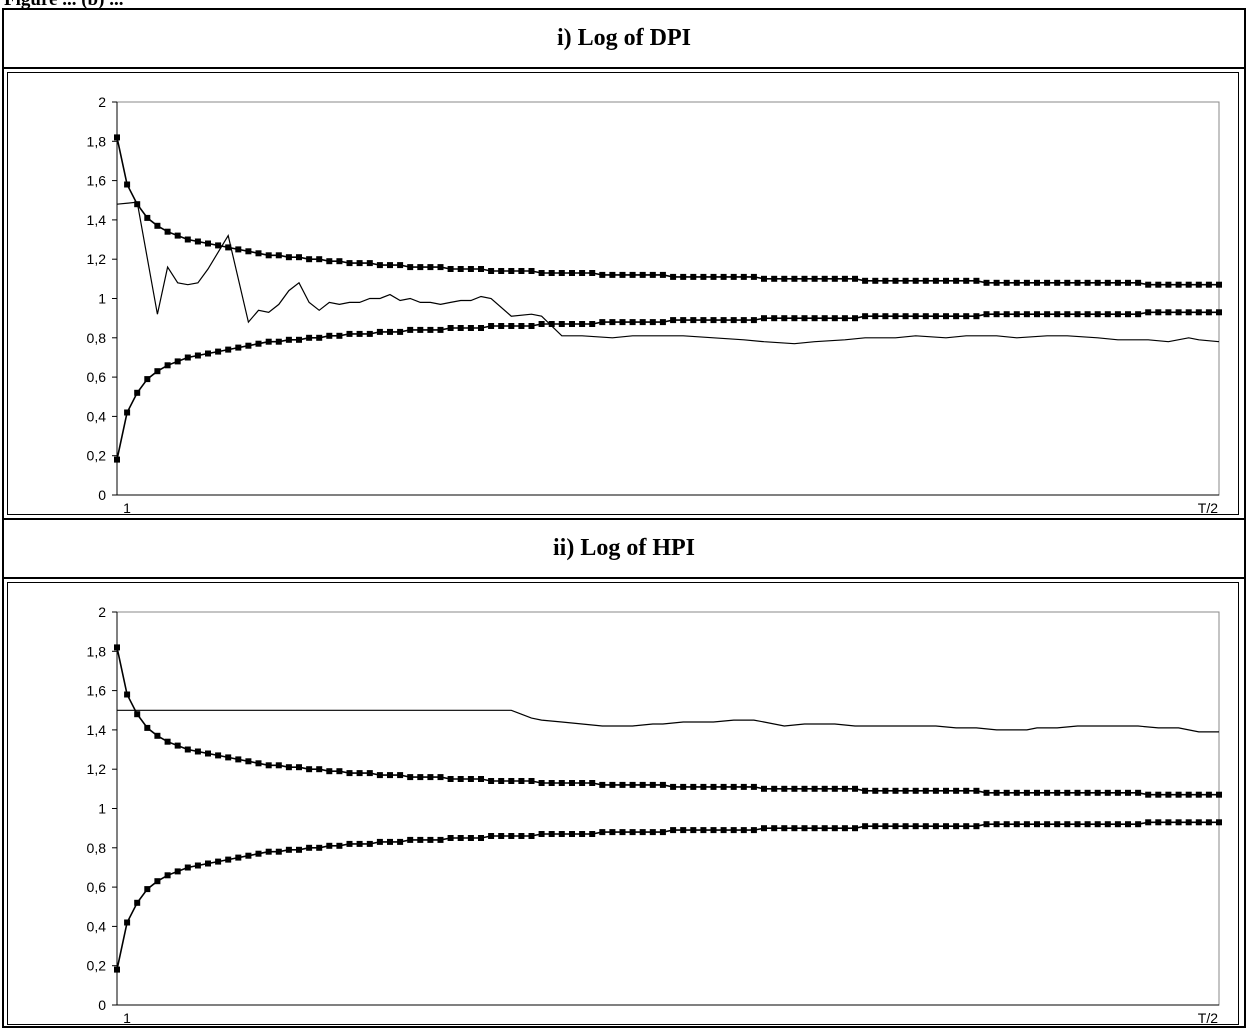  What do you see at coordinates (97, 416) in the screenshot?
I see `y-tick-label: 0,4` at bounding box center [97, 416].